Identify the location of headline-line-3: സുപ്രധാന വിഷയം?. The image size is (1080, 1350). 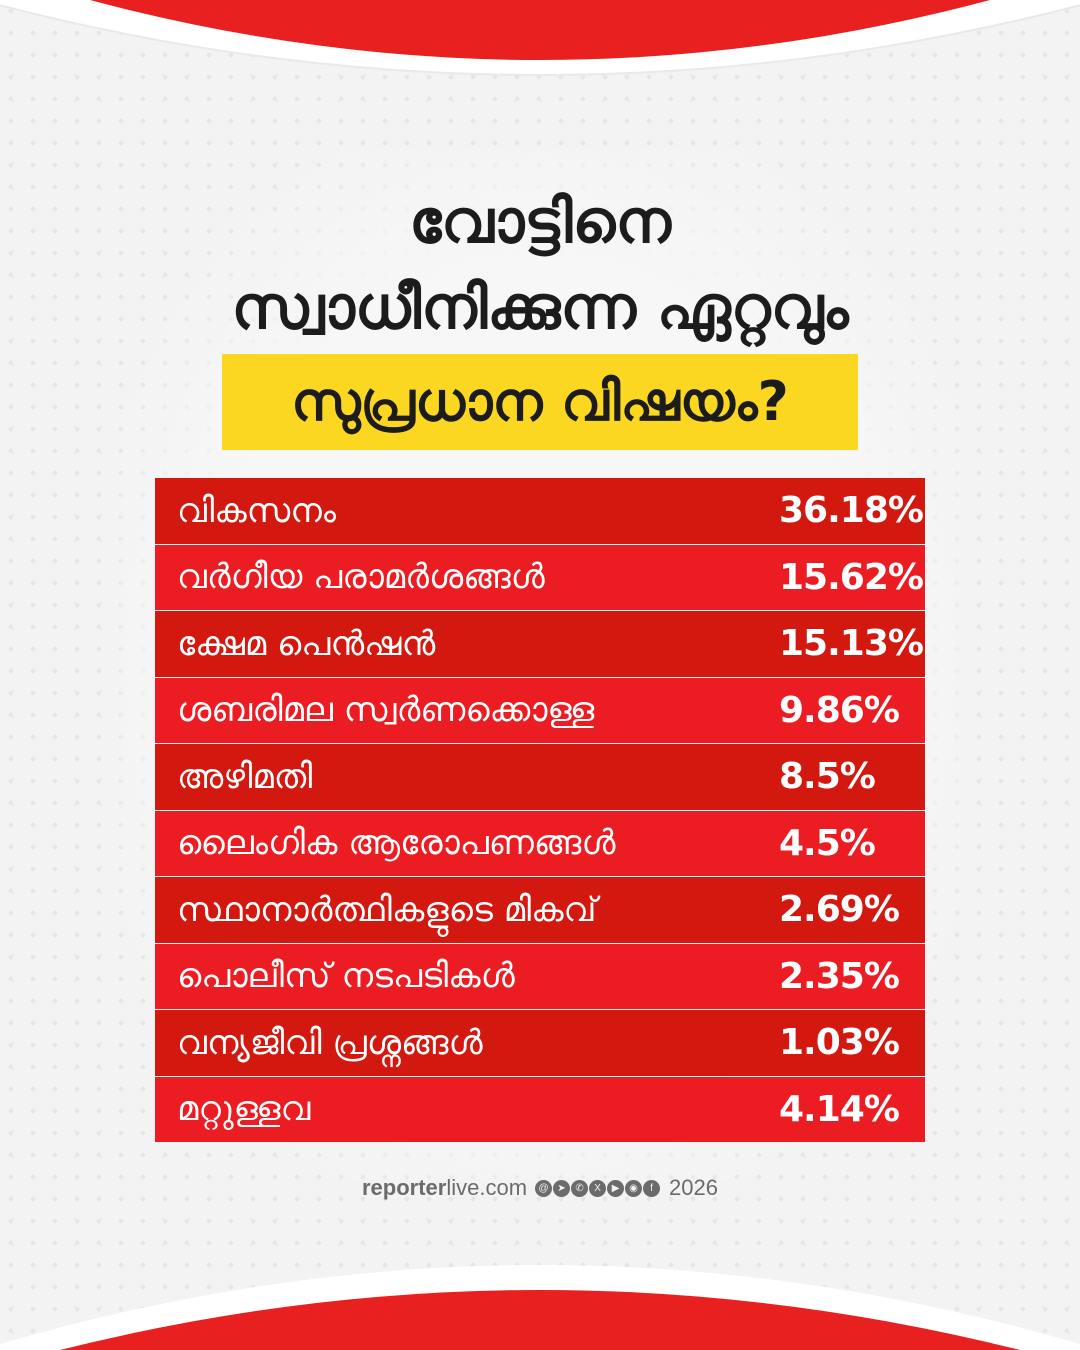
(540, 401).